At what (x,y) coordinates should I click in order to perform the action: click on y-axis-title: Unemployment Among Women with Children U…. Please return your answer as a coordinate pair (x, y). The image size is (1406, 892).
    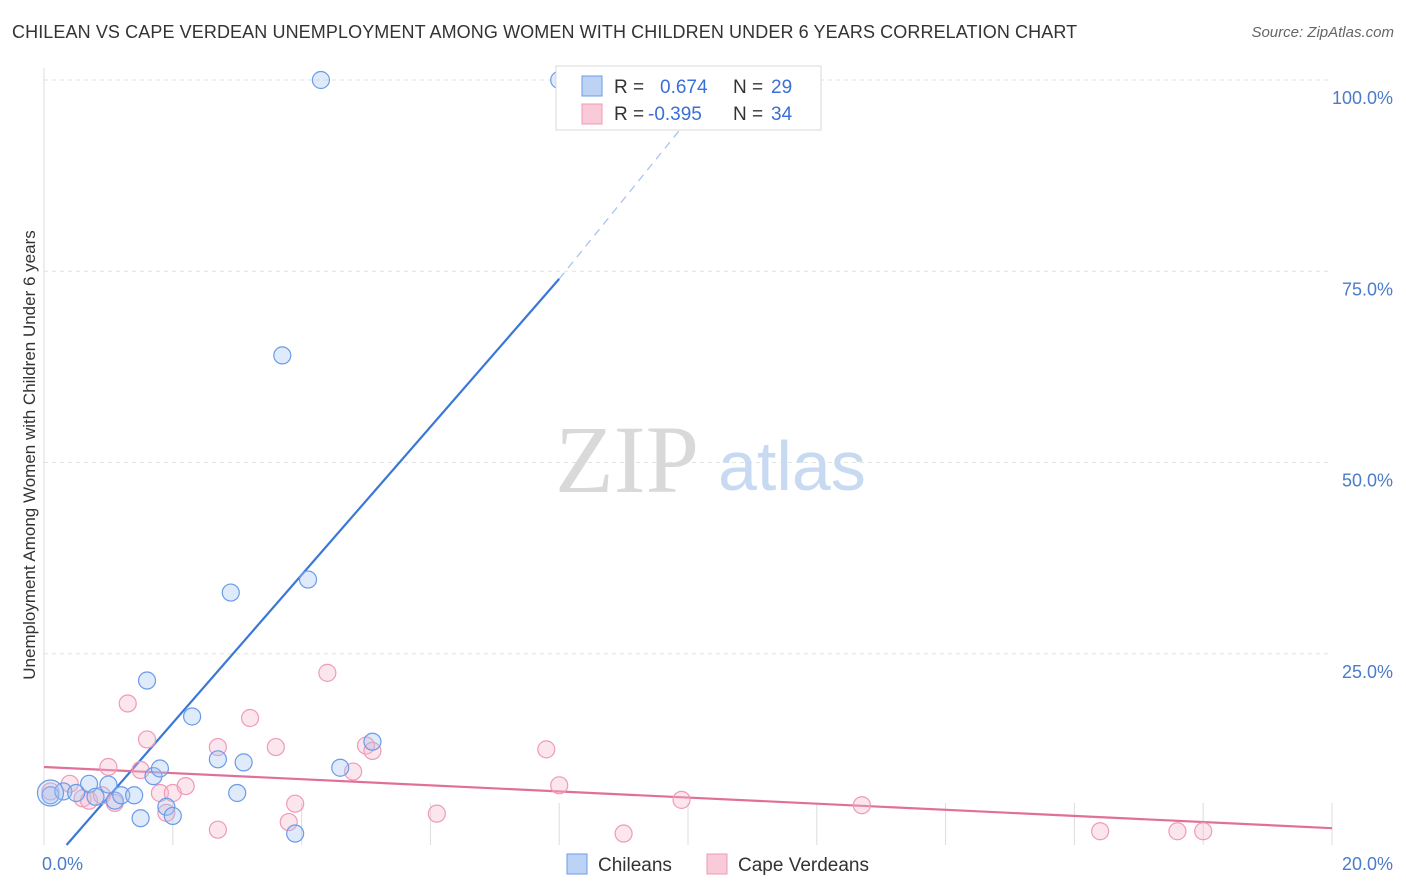
    Looking at the image, I should click on (29, 454).